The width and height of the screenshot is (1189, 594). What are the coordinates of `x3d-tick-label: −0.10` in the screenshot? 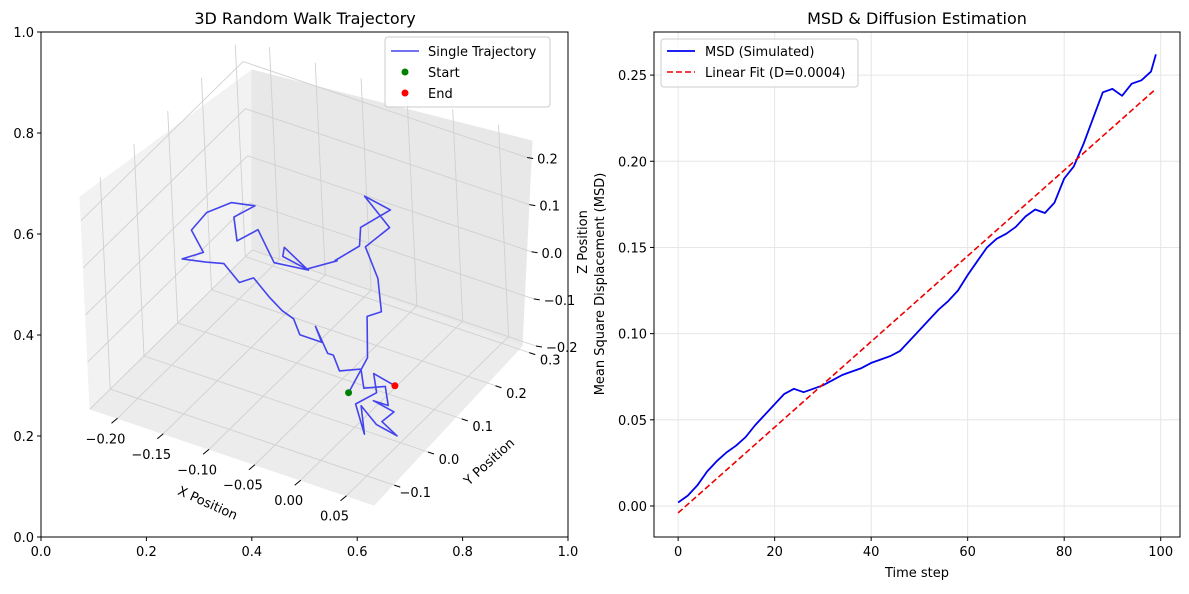 It's located at (197, 470).